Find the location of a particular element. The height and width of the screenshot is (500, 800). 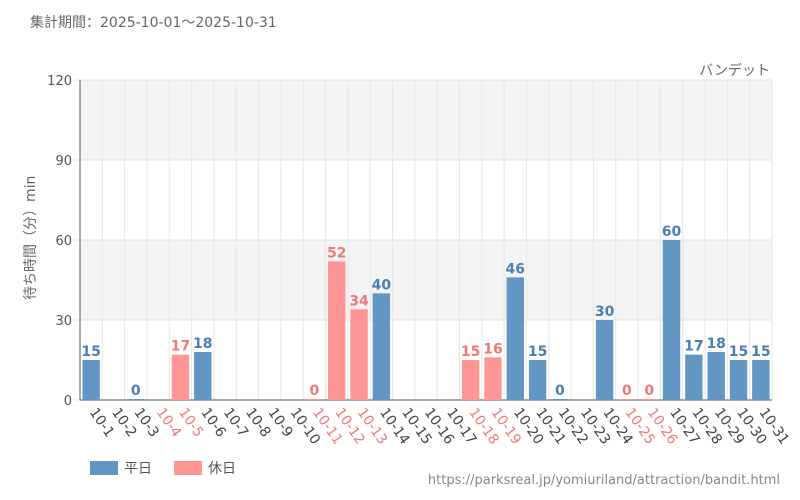

bar-value-label: 40 is located at coordinates (382, 285).